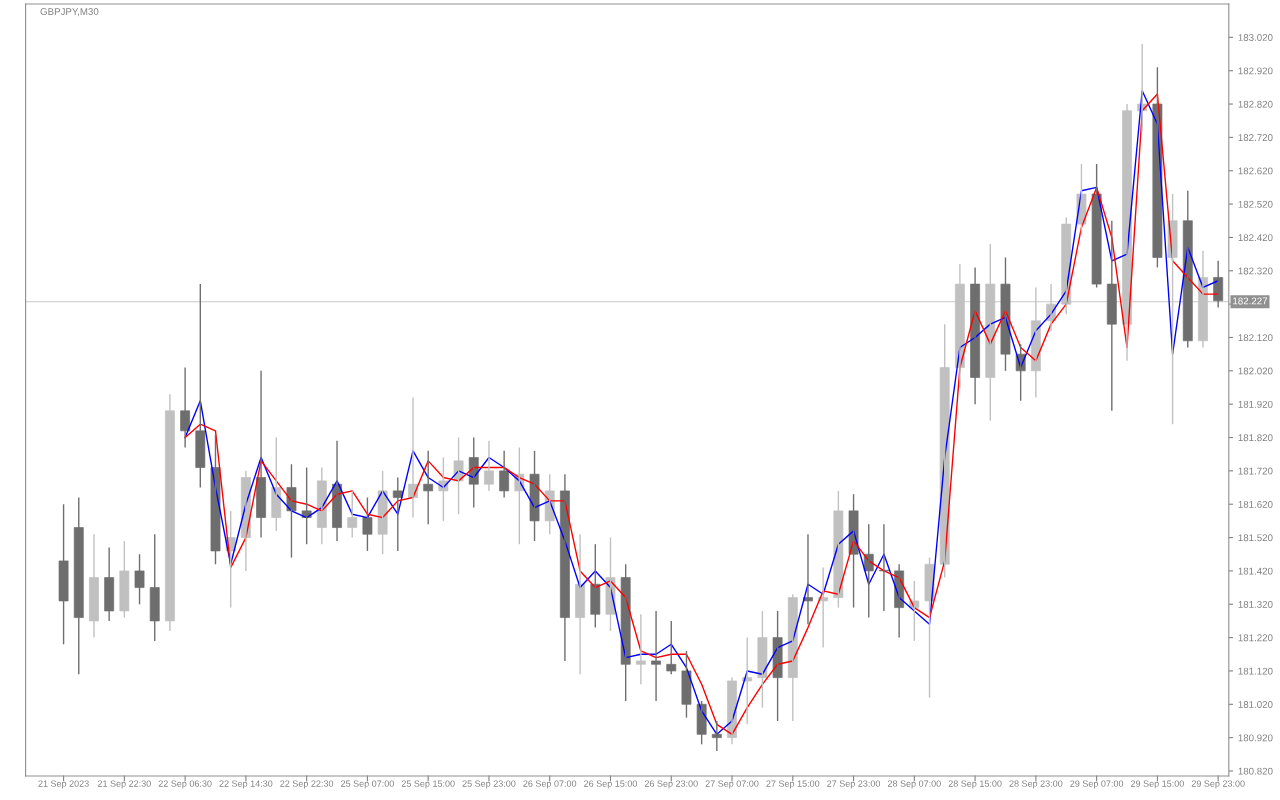 This screenshot has height=800, width=1280. I want to click on x-tick-label: 22 Sep 22:30, so click(307, 784).